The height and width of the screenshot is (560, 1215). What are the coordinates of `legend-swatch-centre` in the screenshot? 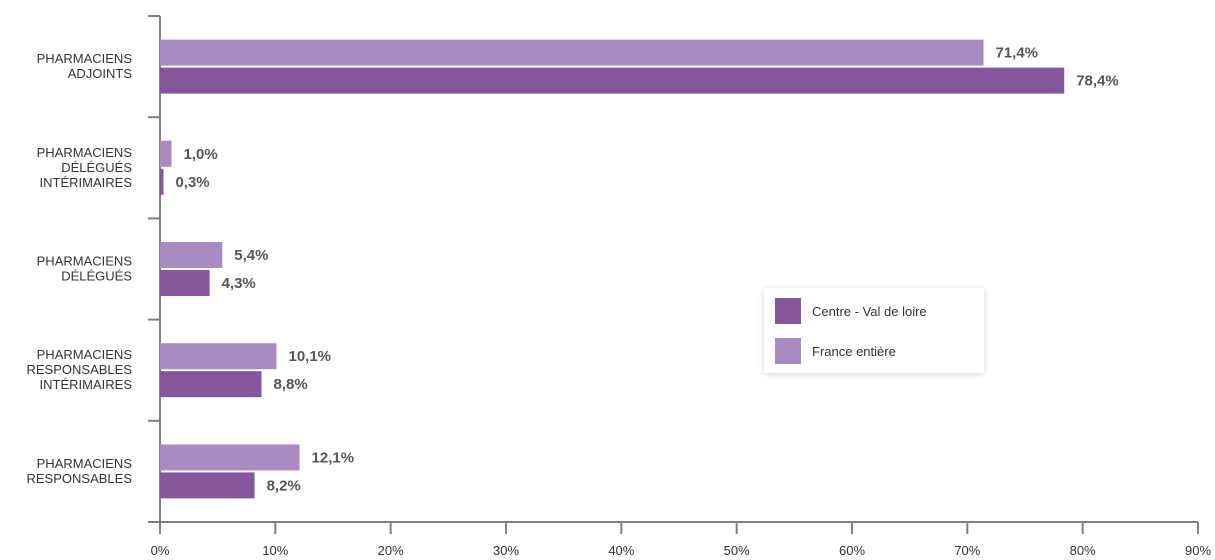 It's located at (788, 311).